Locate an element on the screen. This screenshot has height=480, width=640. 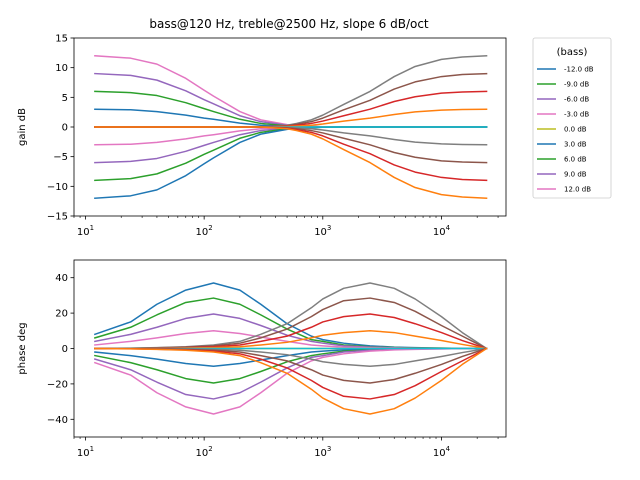
legend-entry-label: 12.0 dB is located at coordinates (577, 190).